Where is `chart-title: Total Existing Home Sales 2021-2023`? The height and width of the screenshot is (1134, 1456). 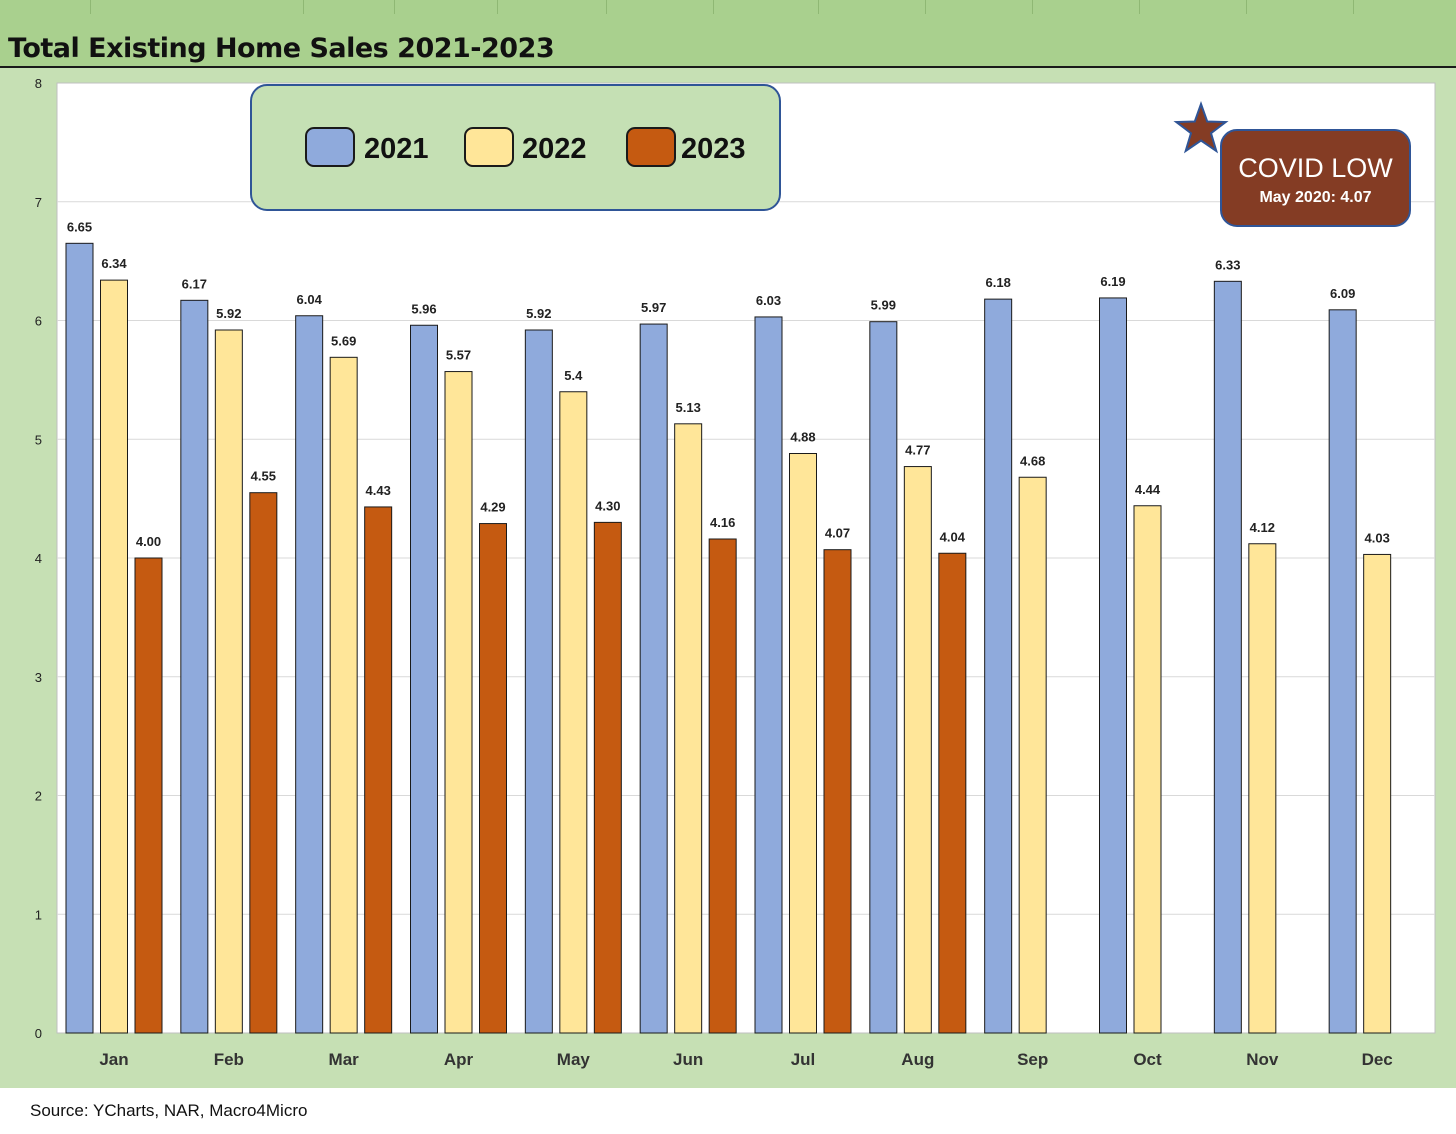
chart-title: Total Existing Home Sales 2021-2023 is located at coordinates (281, 48).